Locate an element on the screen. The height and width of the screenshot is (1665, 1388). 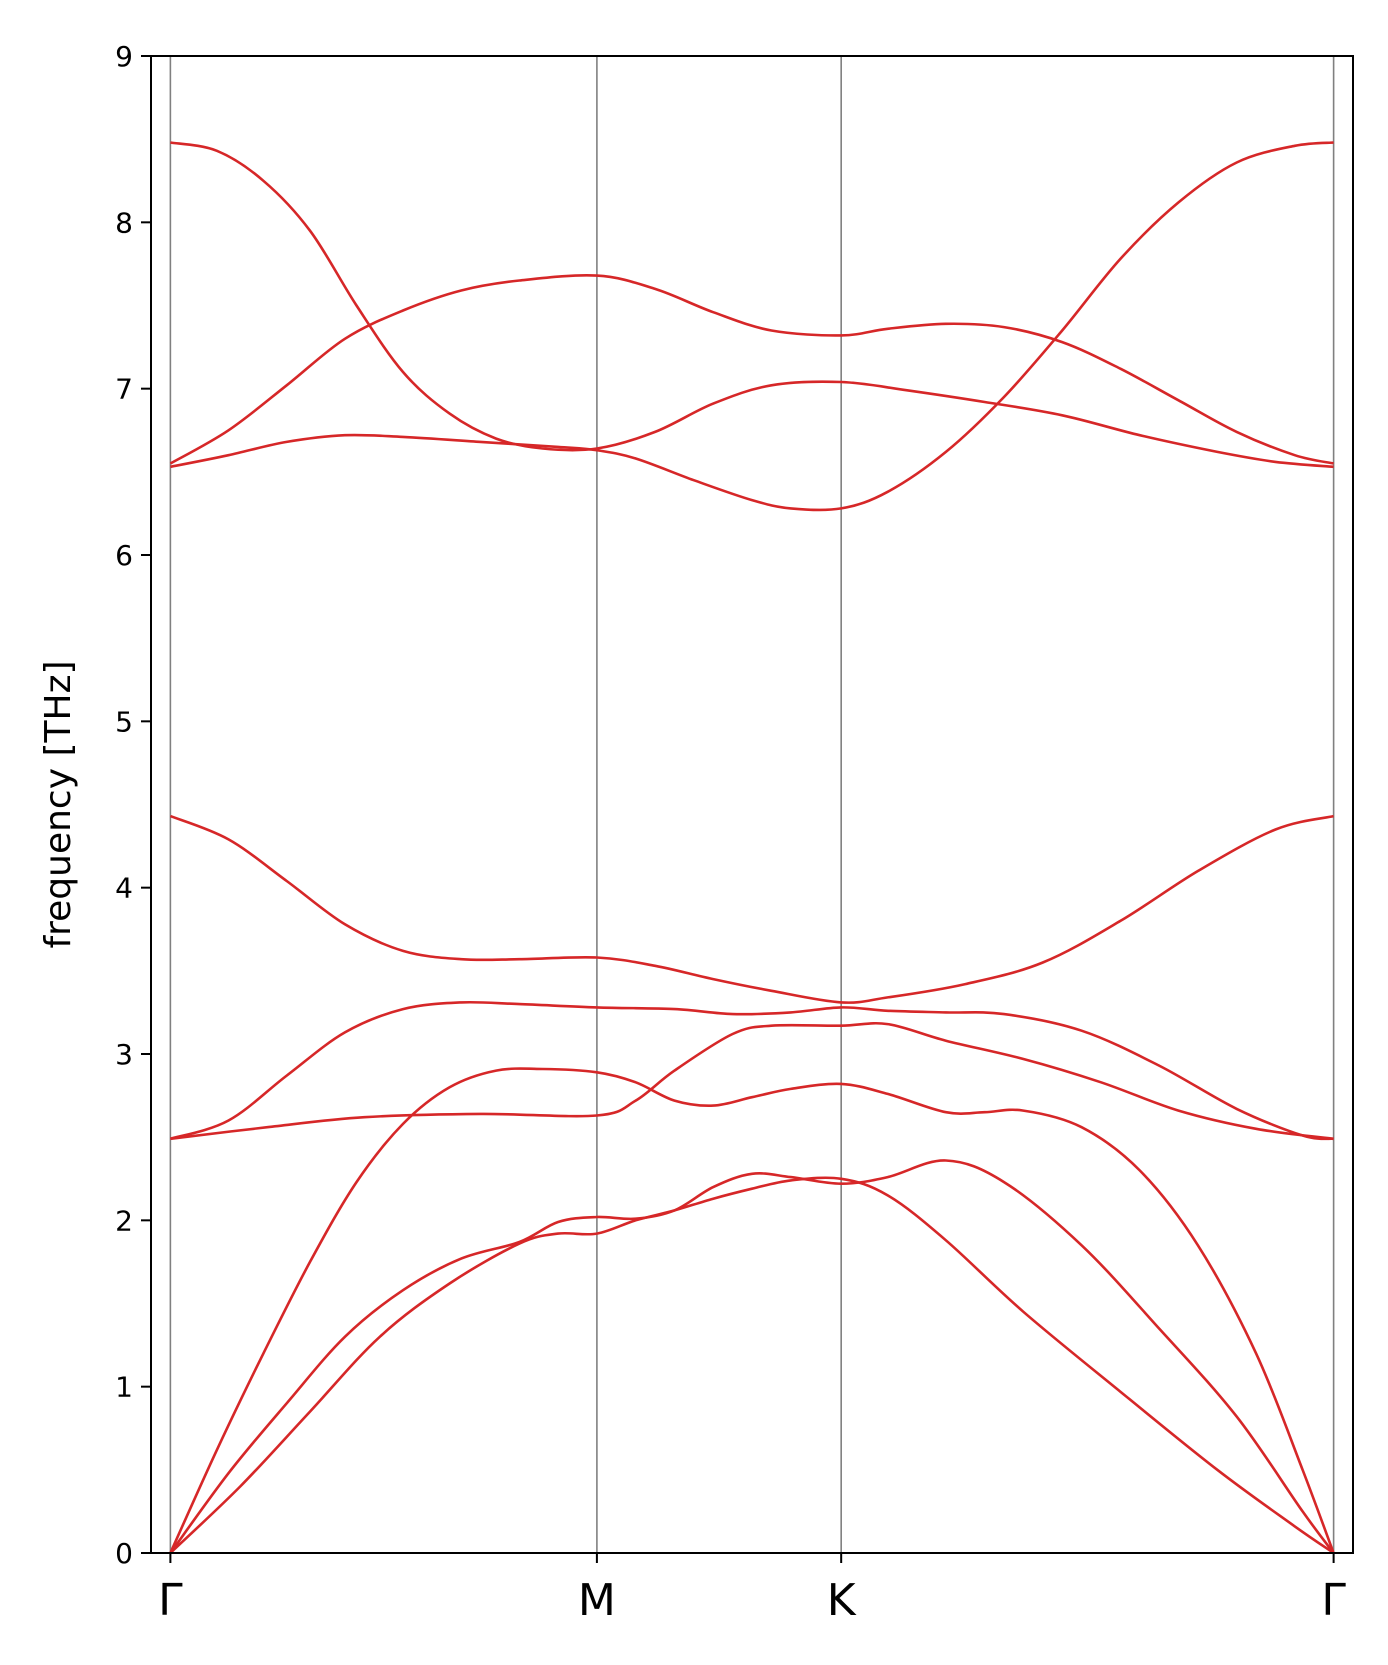
kpoint-label: M is located at coordinates (597, 1600).